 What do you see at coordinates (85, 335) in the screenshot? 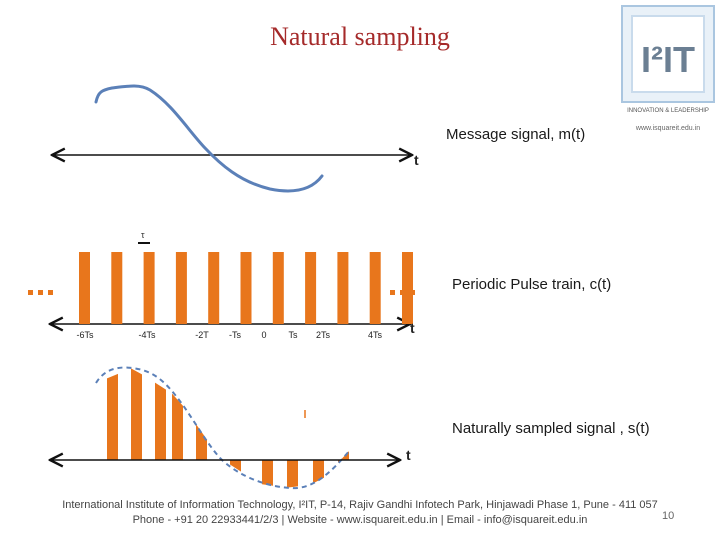
I see `tick-label: -6Ts` at bounding box center [85, 335].